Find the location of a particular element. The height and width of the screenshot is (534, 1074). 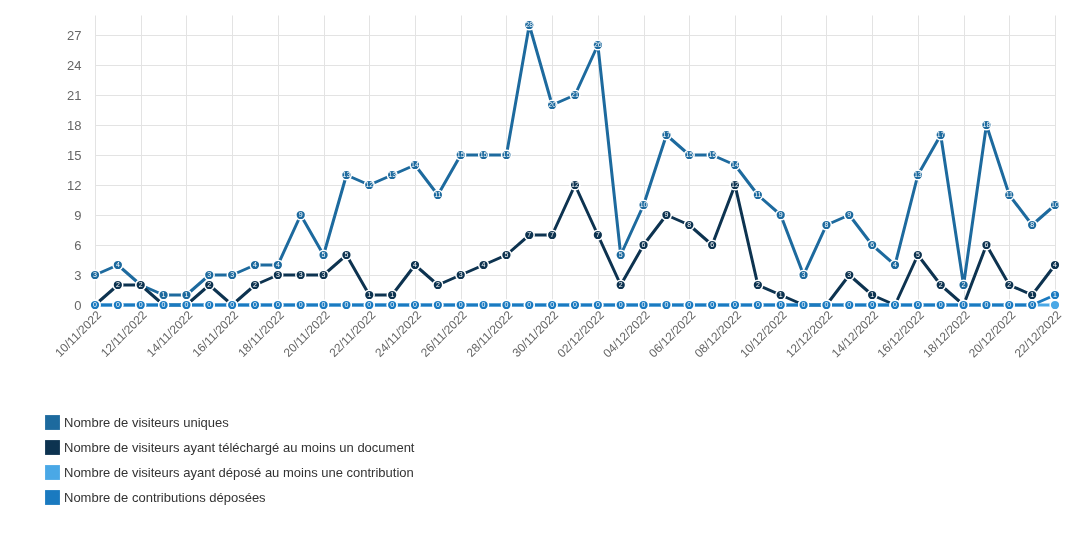

y-tick-label: 15 is located at coordinates (74, 155).